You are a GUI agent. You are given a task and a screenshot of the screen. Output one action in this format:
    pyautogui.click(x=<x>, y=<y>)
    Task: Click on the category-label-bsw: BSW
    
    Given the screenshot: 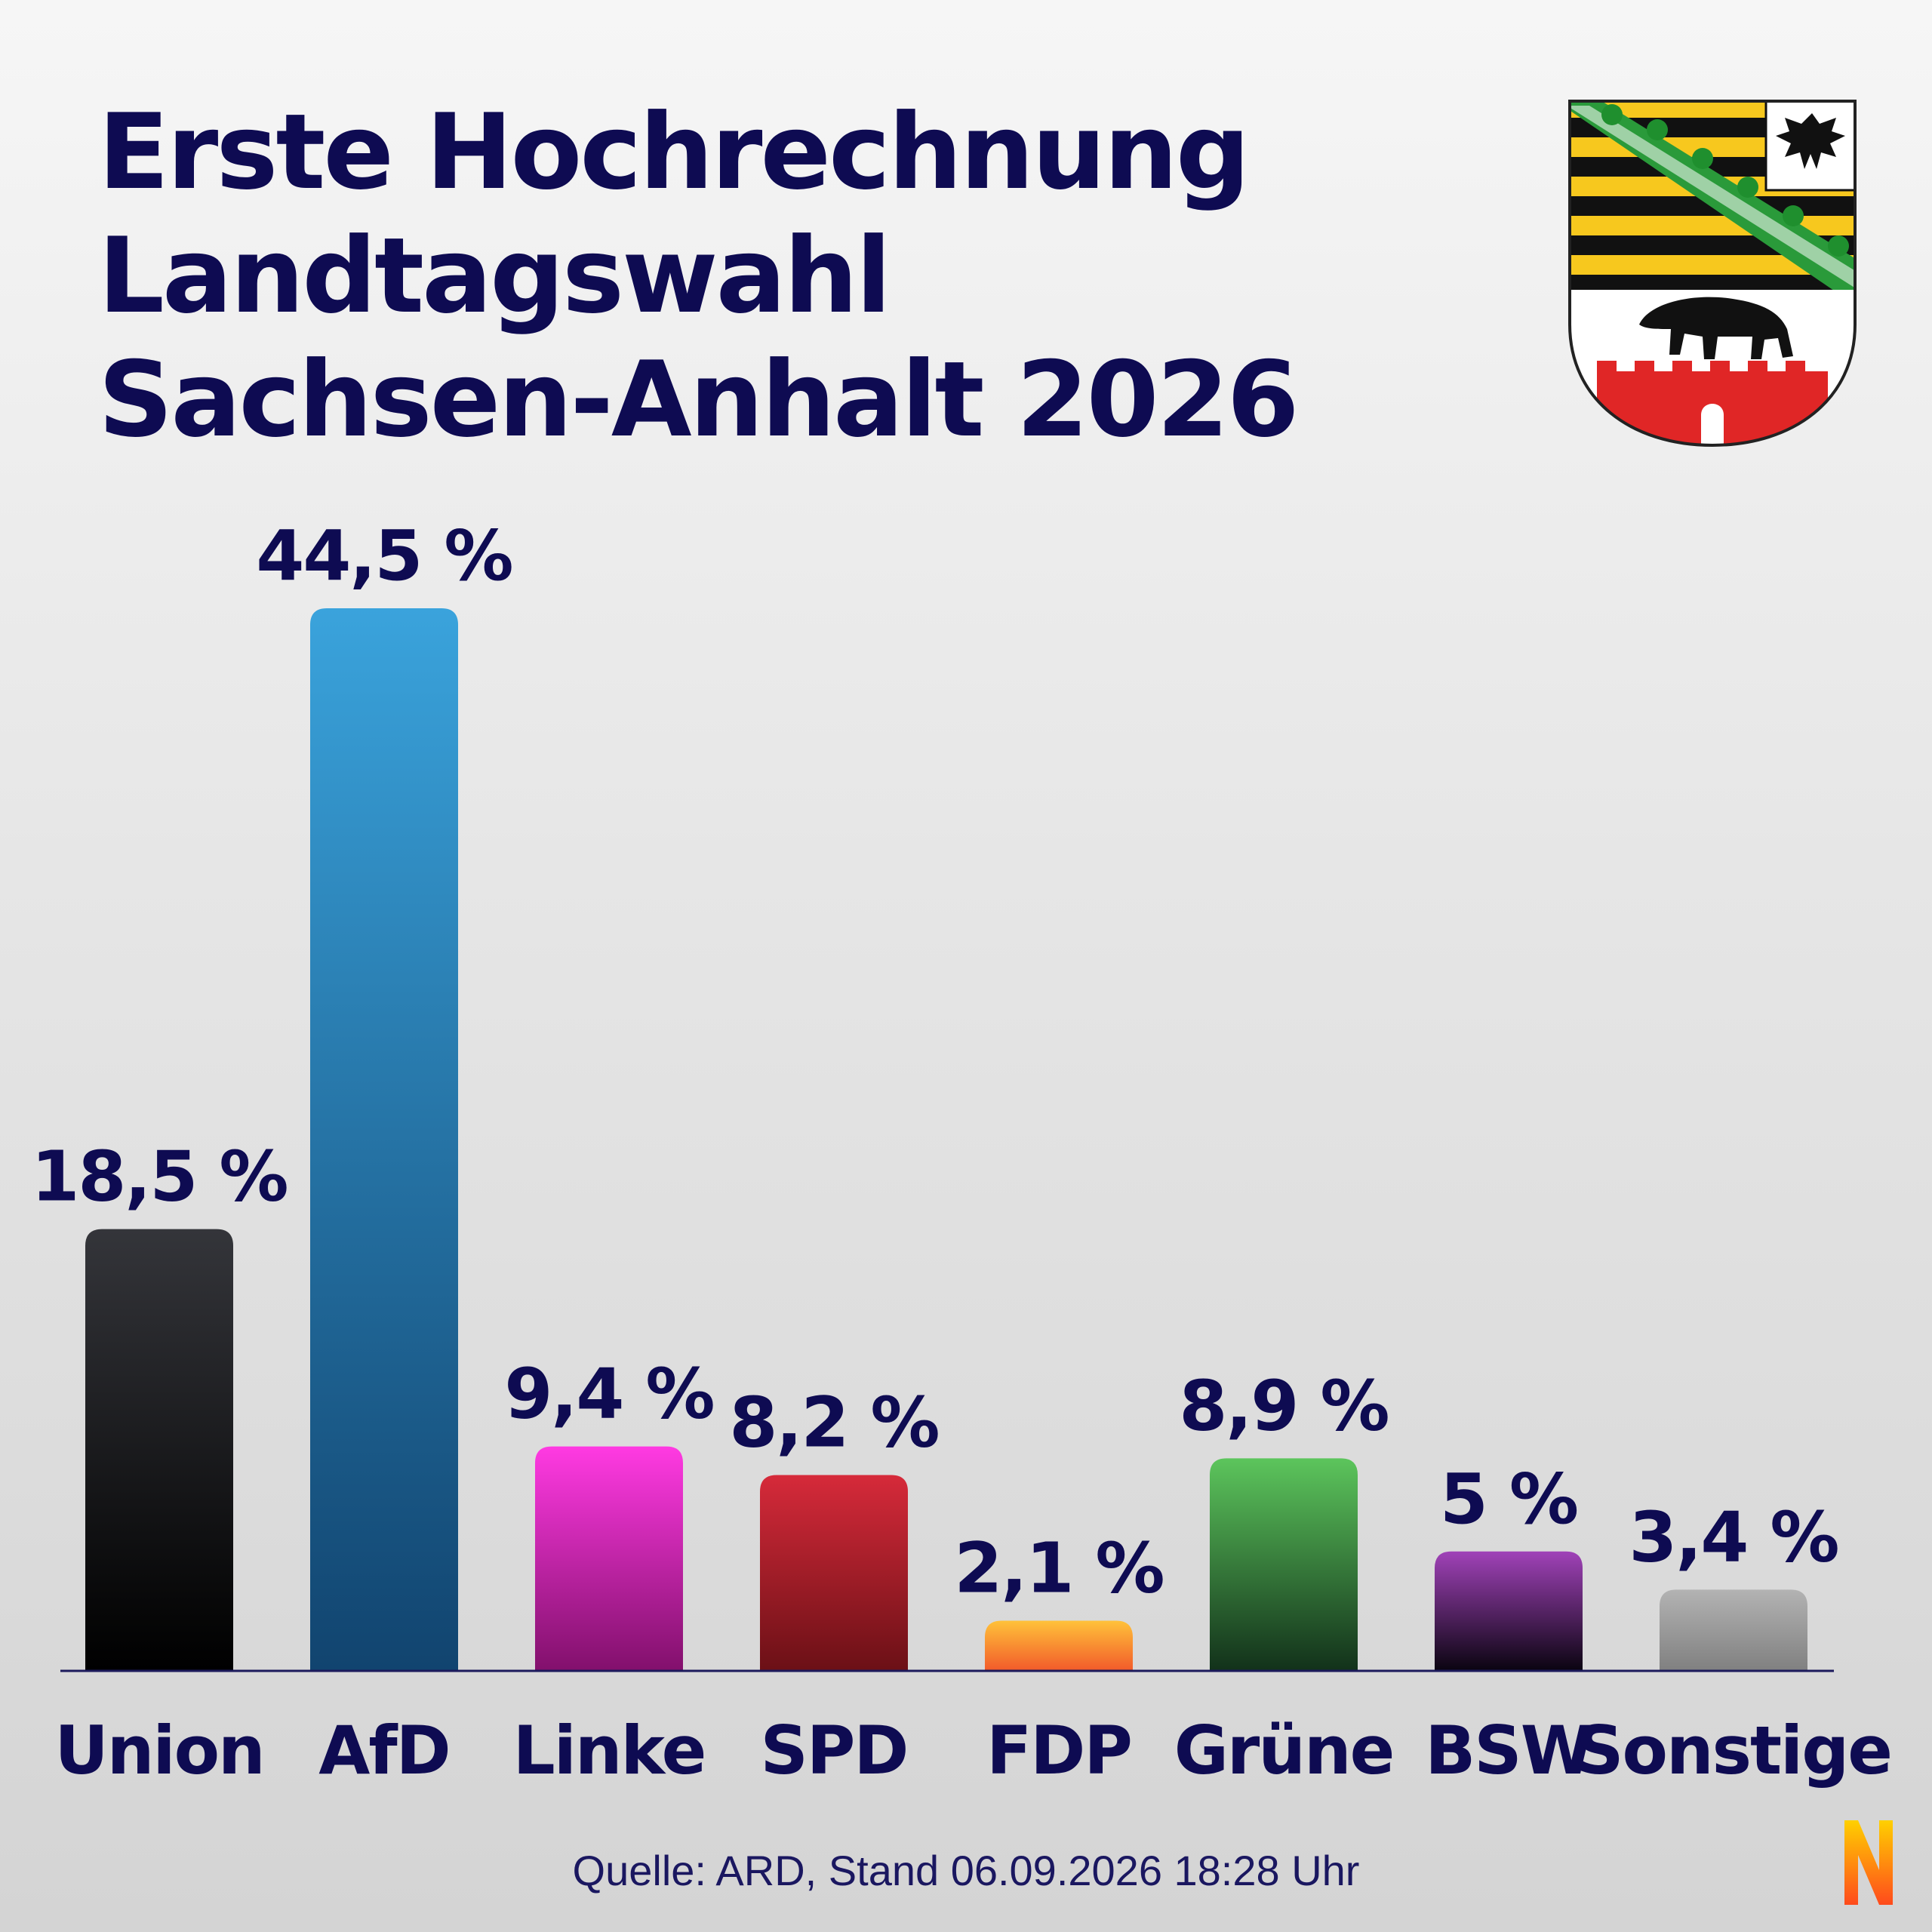 What is the action you would take?
    pyautogui.click(x=1508, y=1750)
    